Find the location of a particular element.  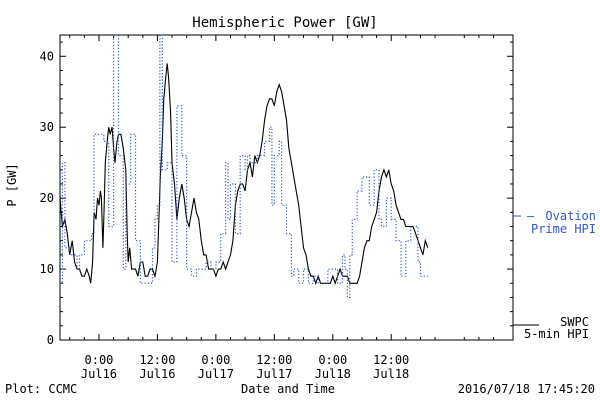

x-axis-label: Date and Time is located at coordinates (288, 389).